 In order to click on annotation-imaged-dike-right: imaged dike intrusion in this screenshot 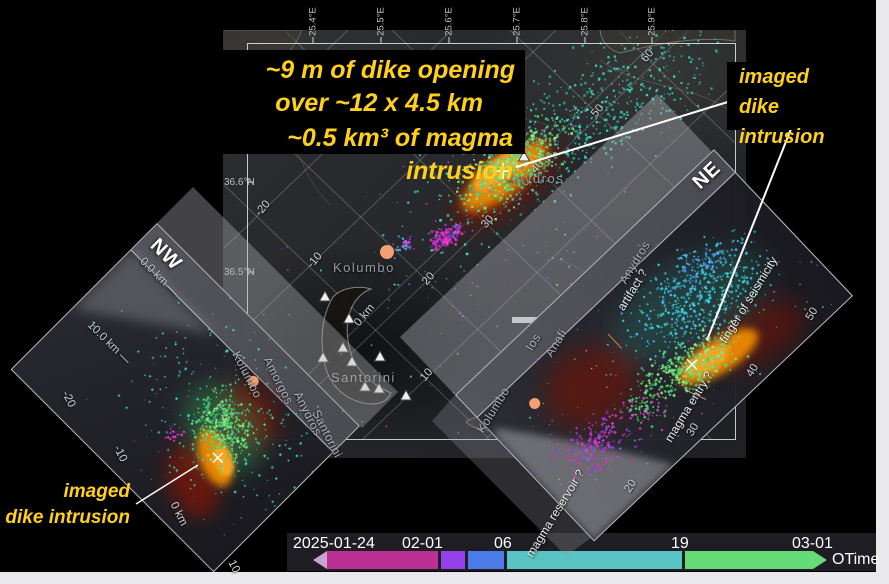, I will do `click(793, 105)`.